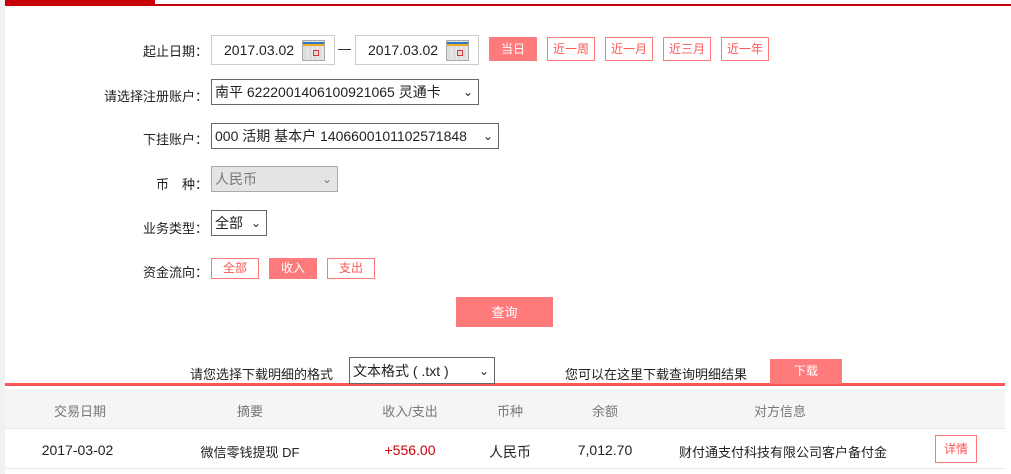 The image size is (1011, 474). I want to click on biz-type-select: 全部 ⌄, so click(239, 223).